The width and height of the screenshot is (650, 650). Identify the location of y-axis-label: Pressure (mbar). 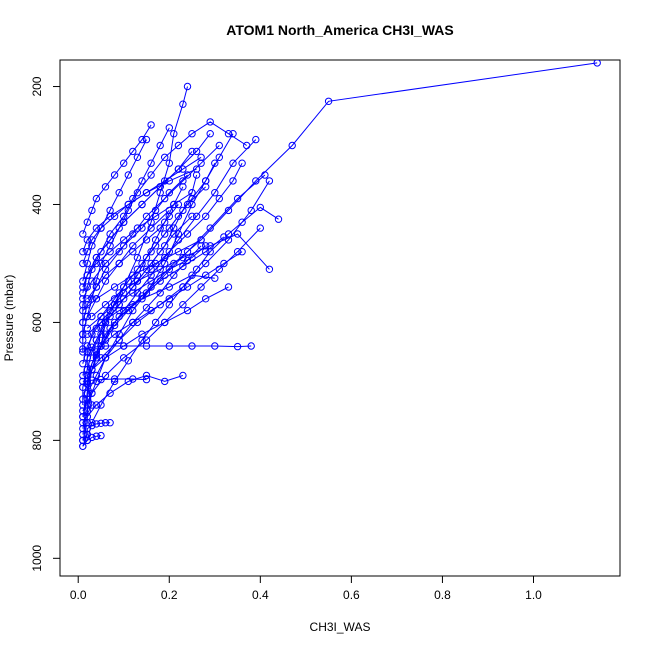
(9, 318).